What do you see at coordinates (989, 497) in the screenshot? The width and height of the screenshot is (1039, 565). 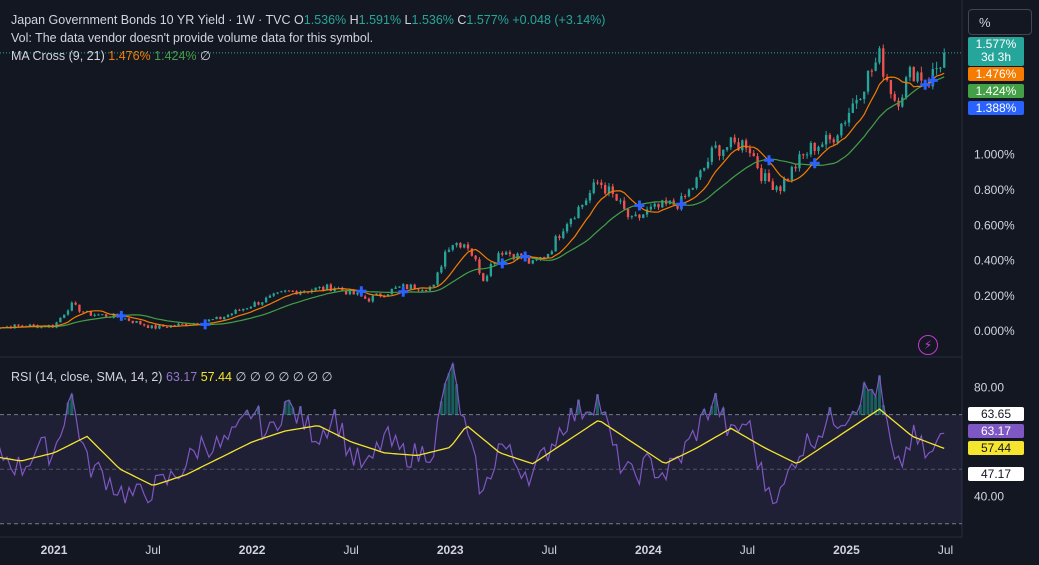 I see `rsi-tick-label: 40.00` at bounding box center [989, 497].